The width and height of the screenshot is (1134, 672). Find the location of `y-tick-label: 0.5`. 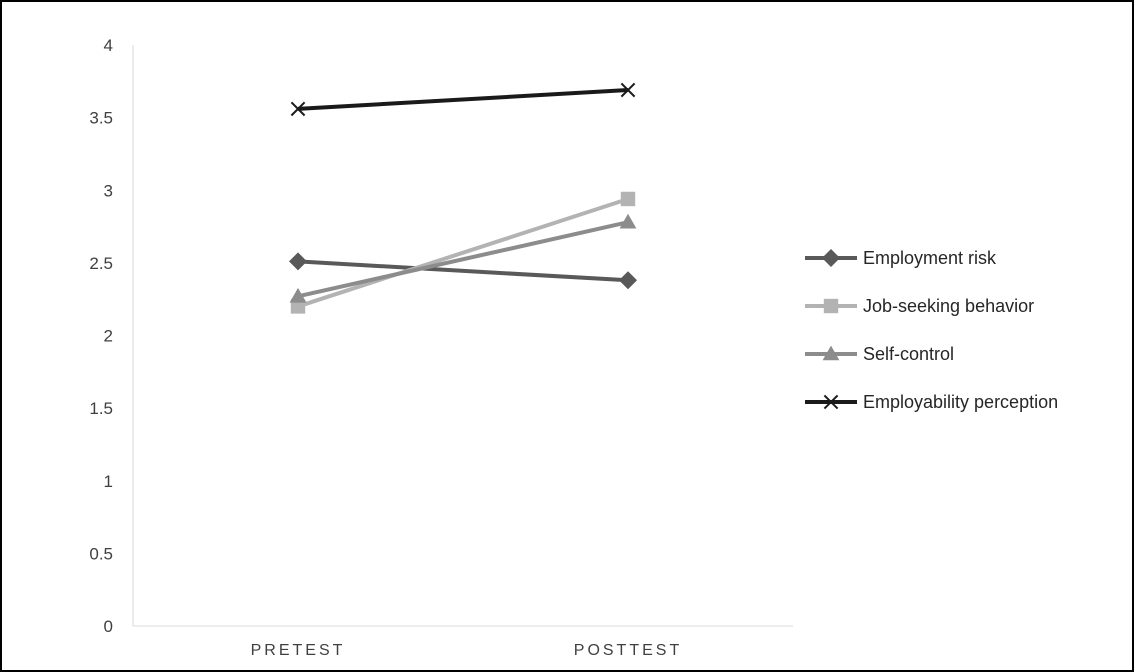

y-tick-label: 0.5 is located at coordinates (101, 553).